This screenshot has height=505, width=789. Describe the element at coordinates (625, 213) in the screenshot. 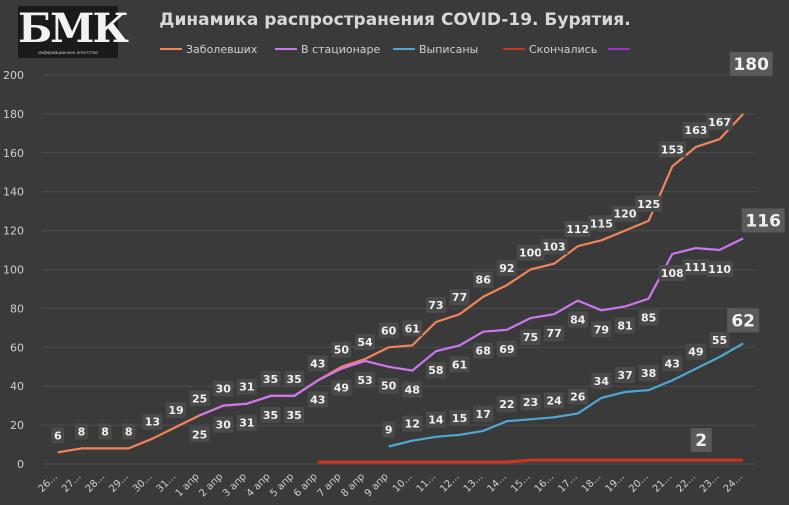

I see `data-label: 120` at that location.